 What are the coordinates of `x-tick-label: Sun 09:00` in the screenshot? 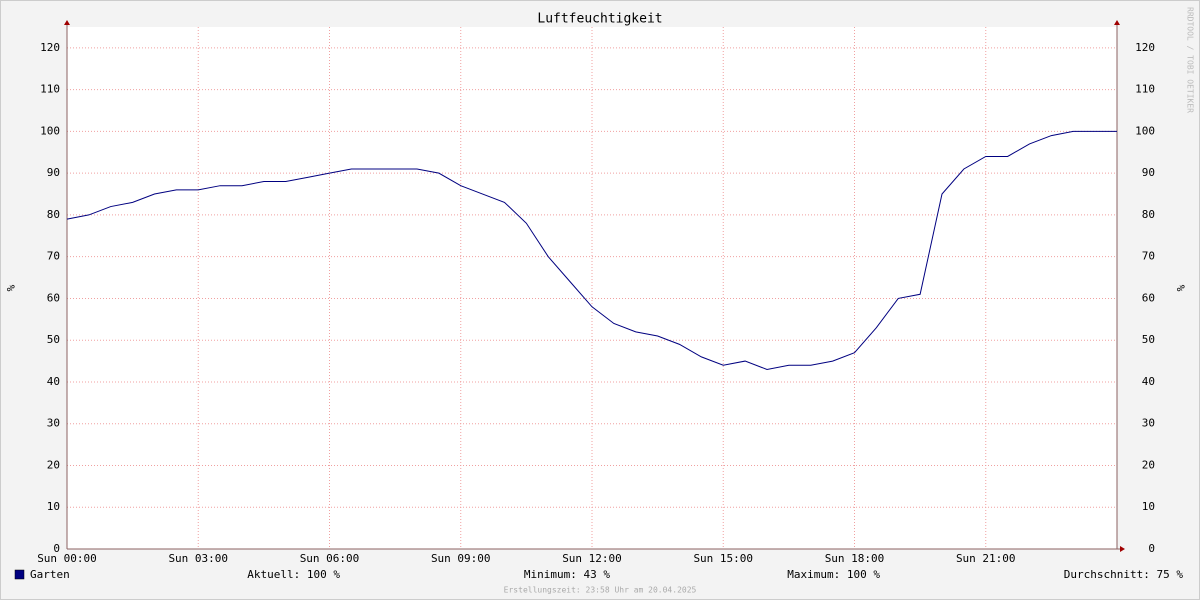 It's located at (461, 558).